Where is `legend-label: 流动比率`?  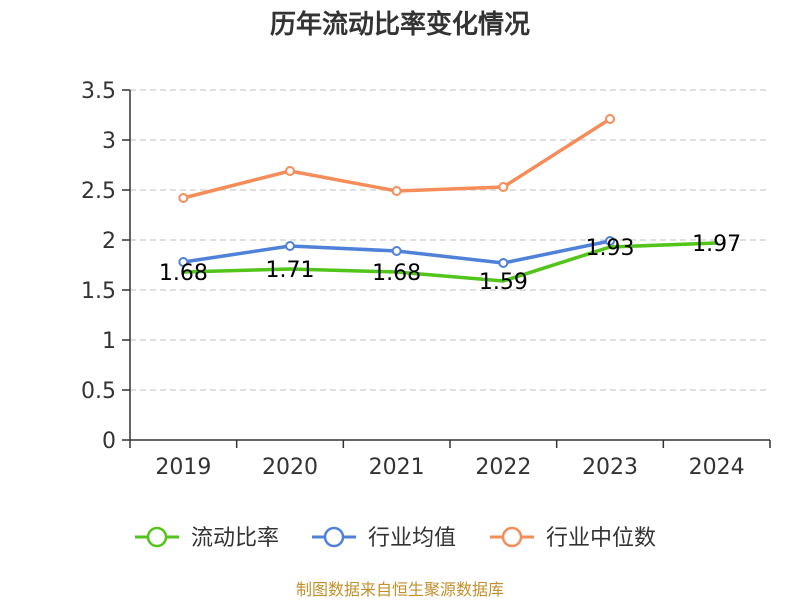
legend-label: 流动比率 is located at coordinates (235, 538).